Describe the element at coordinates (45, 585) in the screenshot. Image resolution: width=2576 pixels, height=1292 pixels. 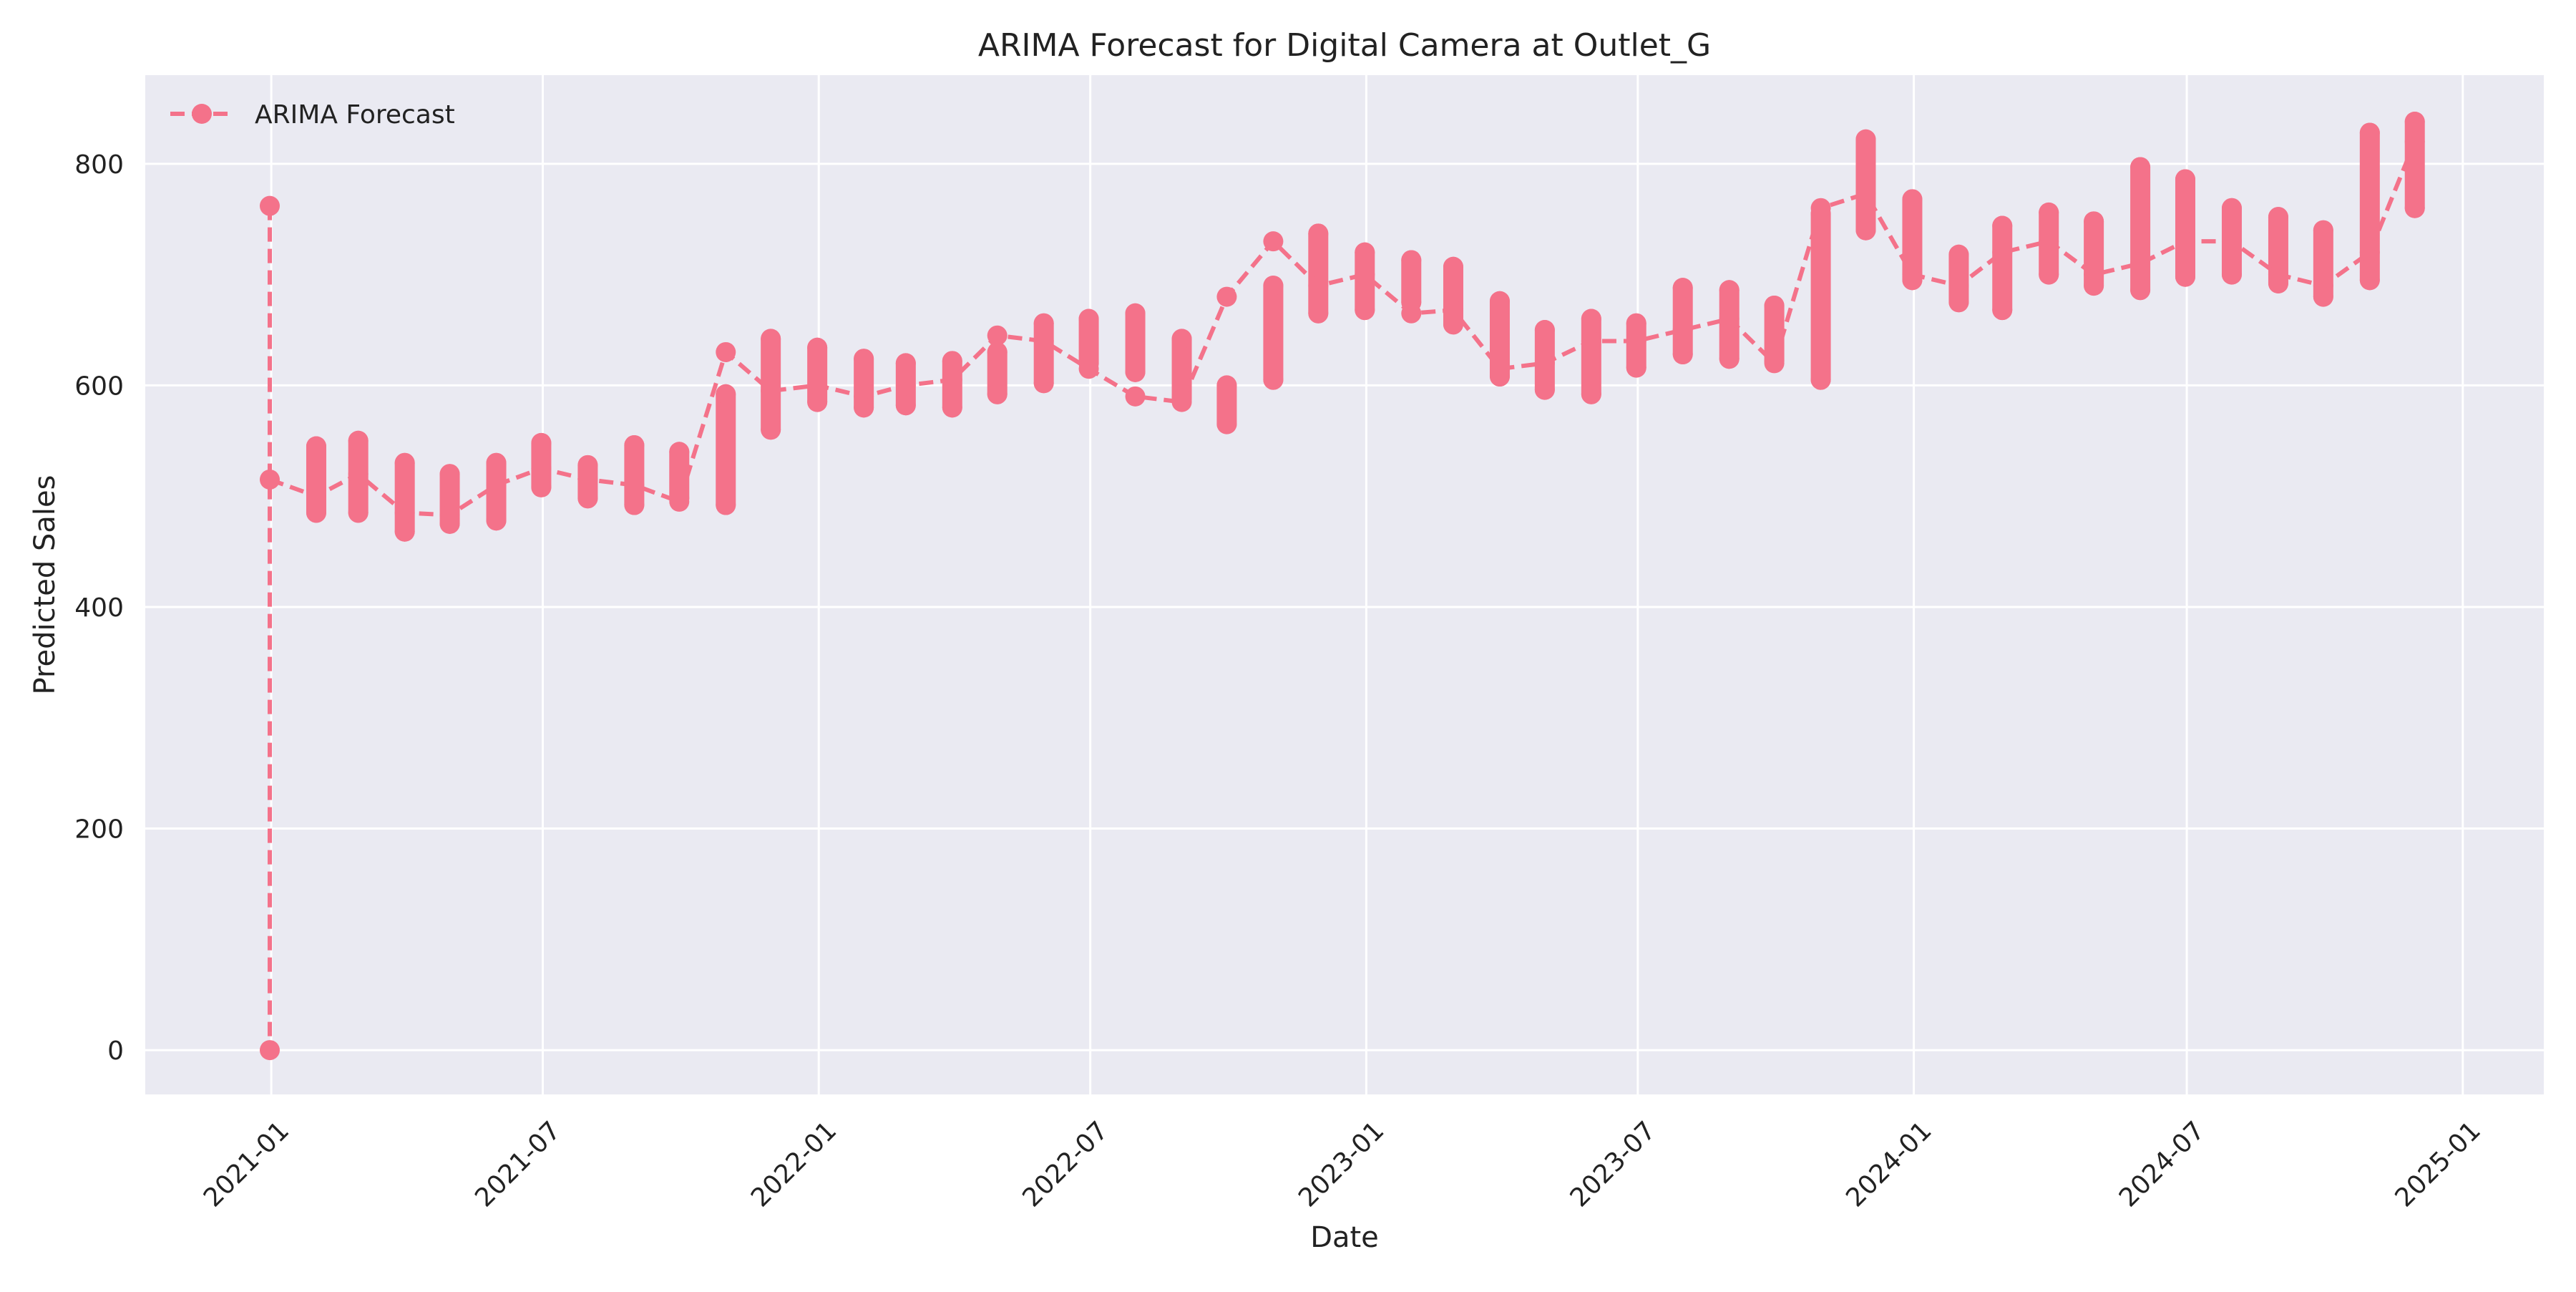
I see `y-axis-label: Predicted Sales` at that location.